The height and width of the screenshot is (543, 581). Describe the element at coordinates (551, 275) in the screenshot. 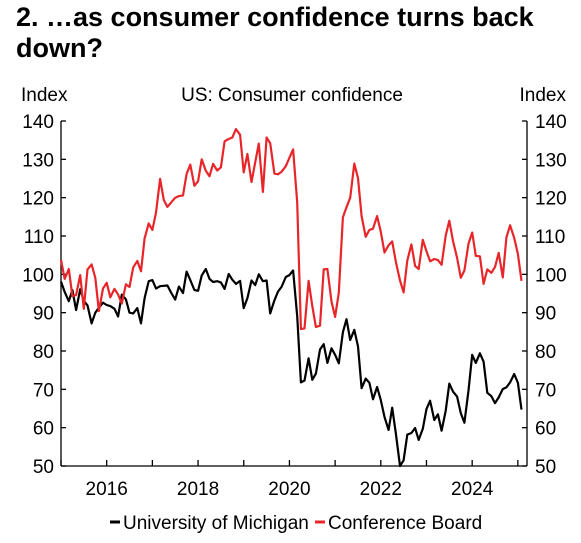

I see `y-tick-label-right: 100` at that location.